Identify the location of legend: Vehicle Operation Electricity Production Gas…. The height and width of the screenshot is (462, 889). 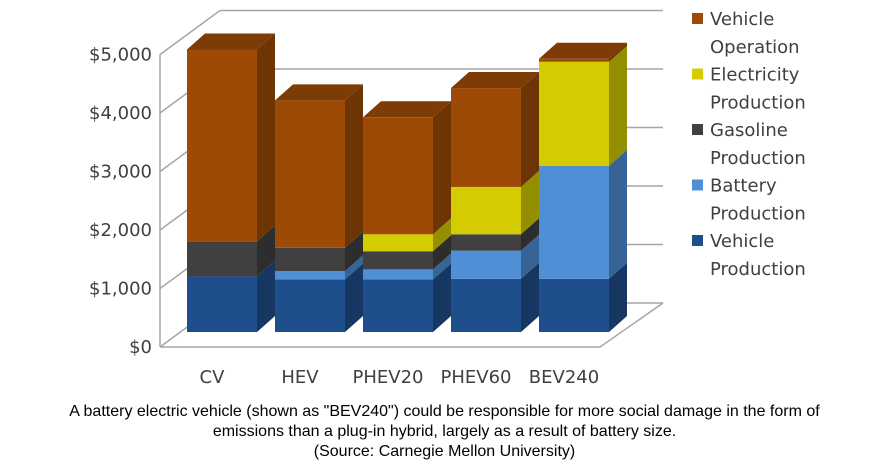
(749, 144).